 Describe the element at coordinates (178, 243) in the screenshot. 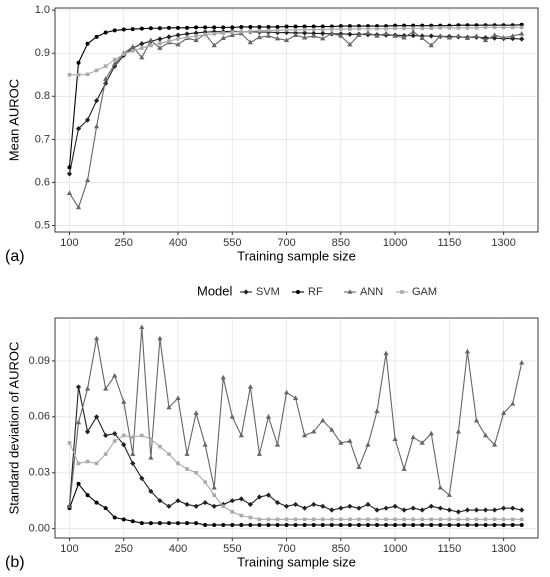

I see `x-tick-label: 400` at that location.